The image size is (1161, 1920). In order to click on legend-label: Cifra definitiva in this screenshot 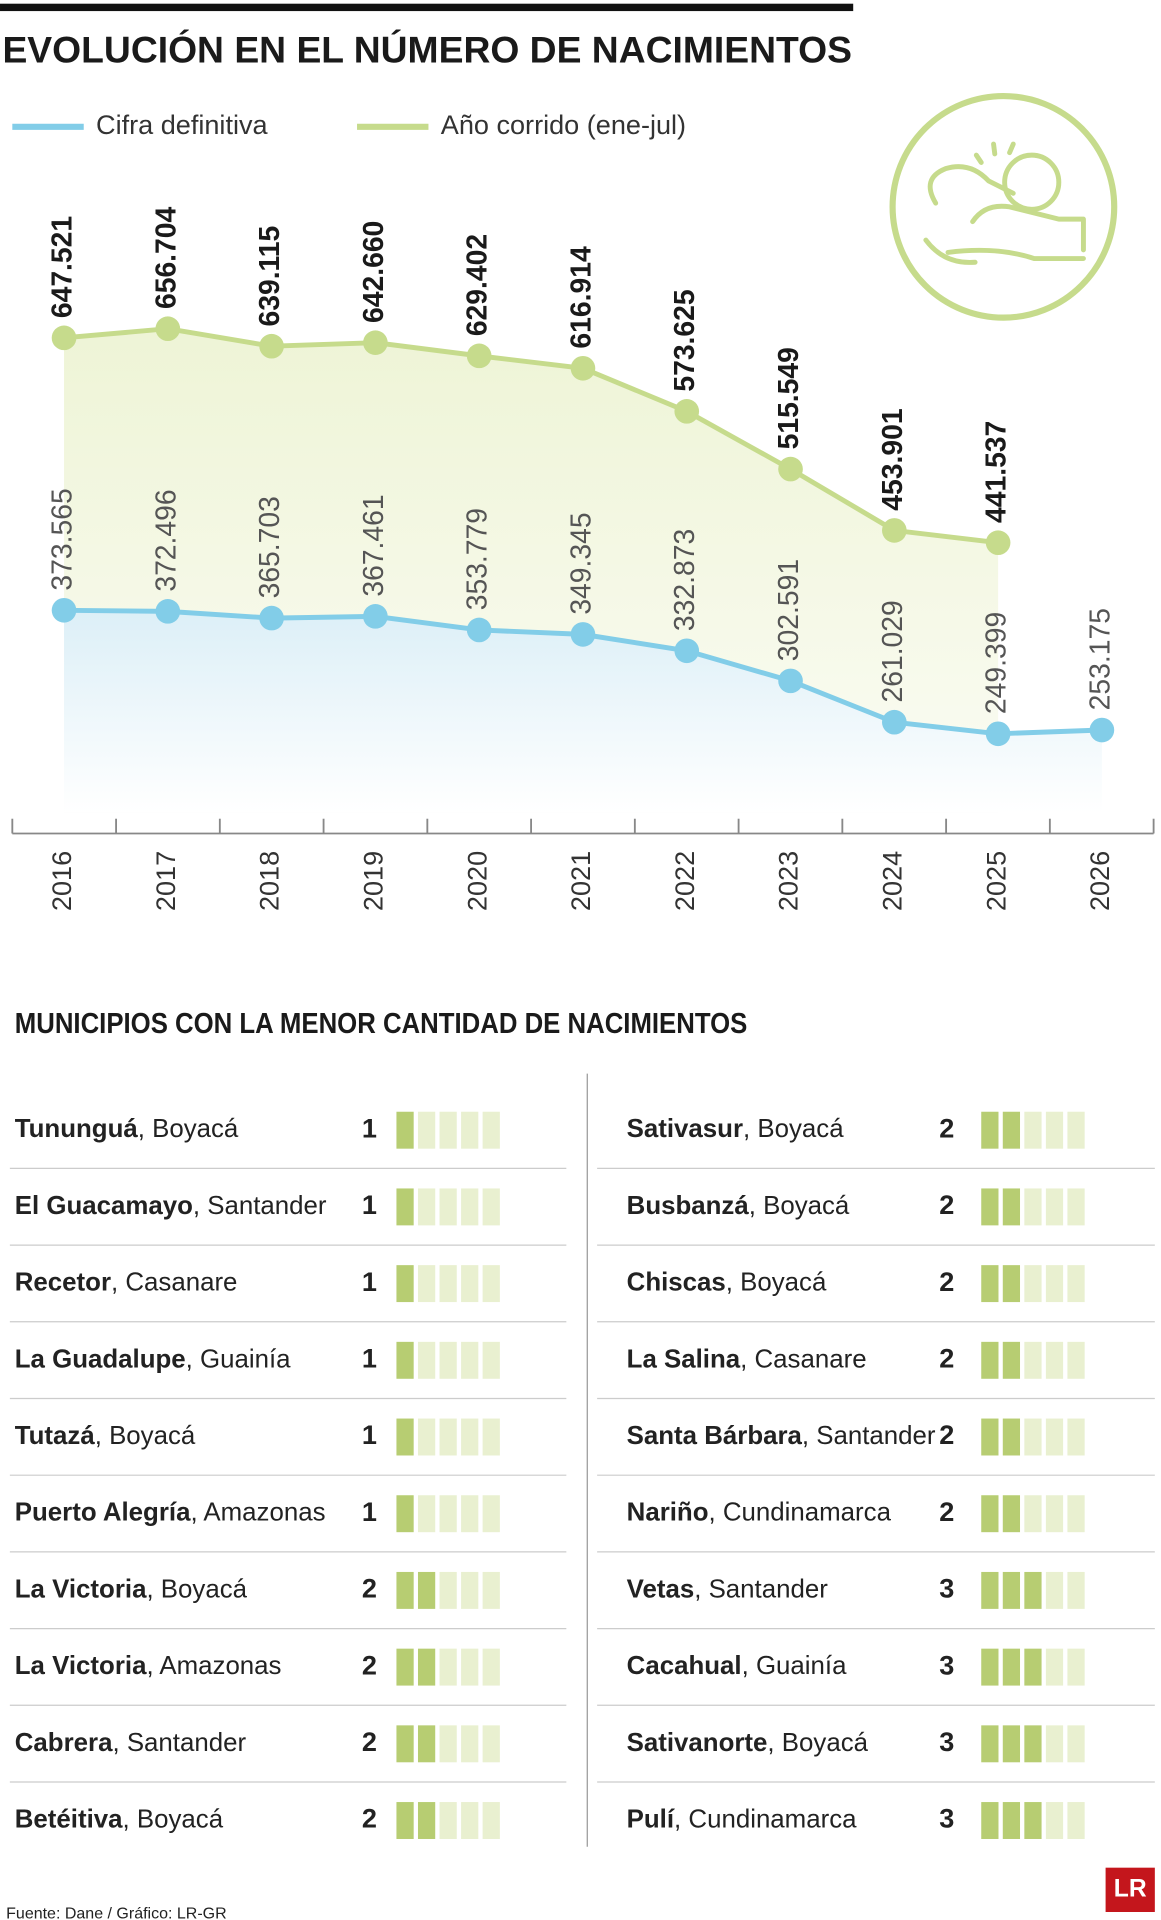, I will do `click(182, 124)`.